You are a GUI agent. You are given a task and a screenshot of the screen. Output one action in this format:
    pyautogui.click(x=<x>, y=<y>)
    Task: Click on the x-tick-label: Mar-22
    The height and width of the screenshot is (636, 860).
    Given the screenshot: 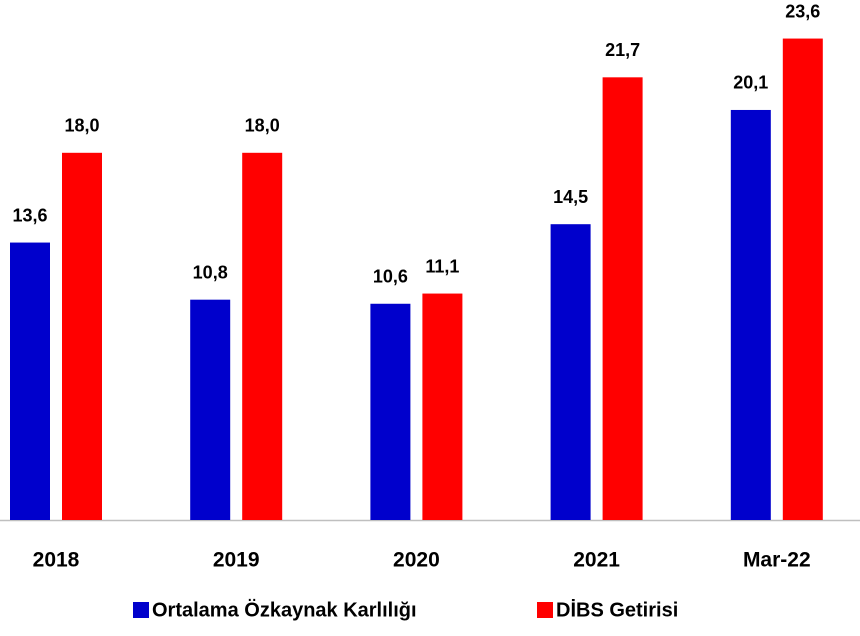 What is the action you would take?
    pyautogui.click(x=777, y=560)
    